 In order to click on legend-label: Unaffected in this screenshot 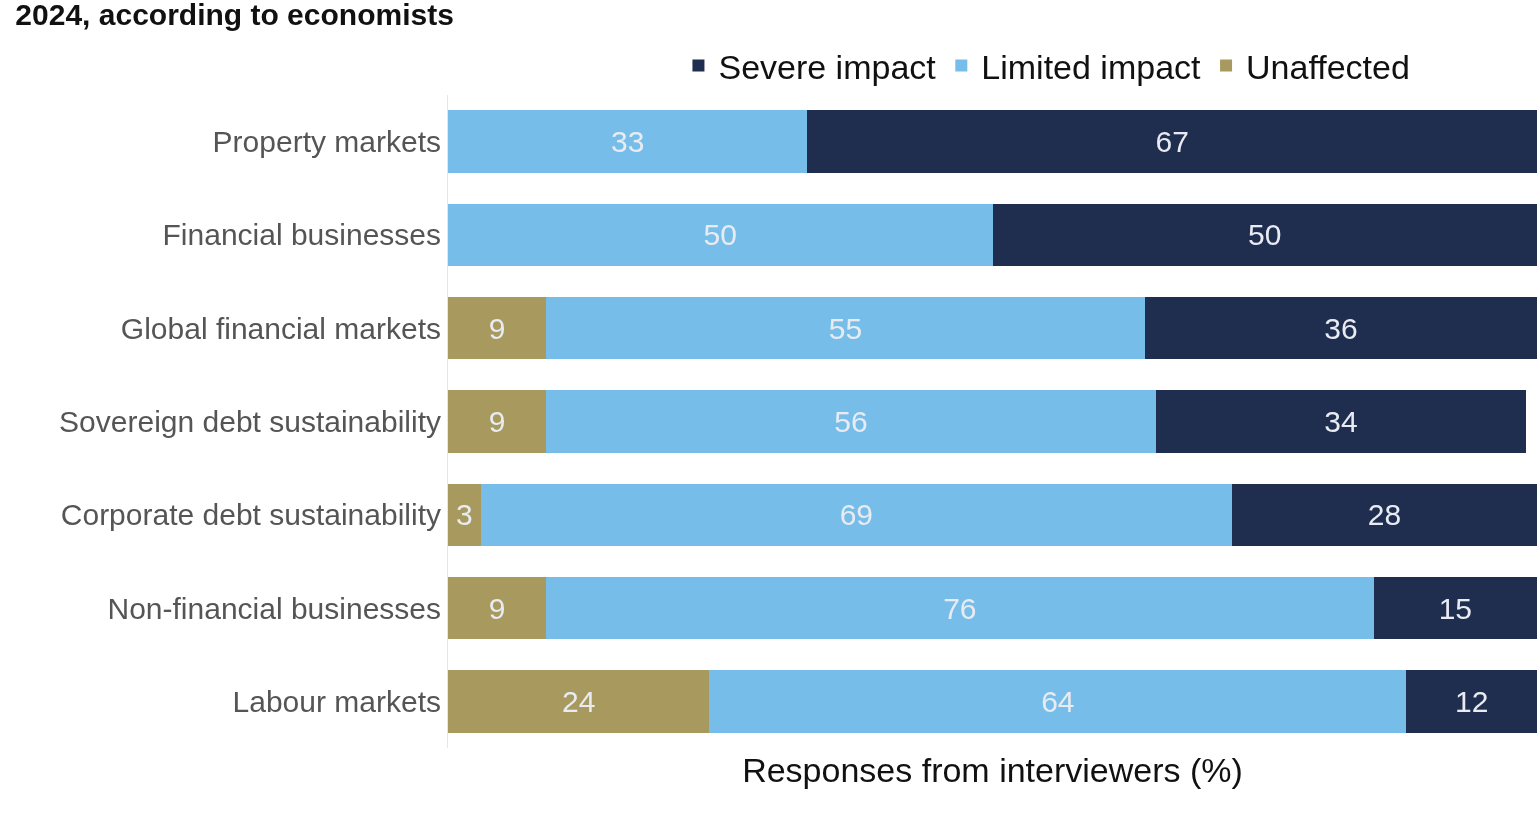, I will do `click(1328, 66)`.